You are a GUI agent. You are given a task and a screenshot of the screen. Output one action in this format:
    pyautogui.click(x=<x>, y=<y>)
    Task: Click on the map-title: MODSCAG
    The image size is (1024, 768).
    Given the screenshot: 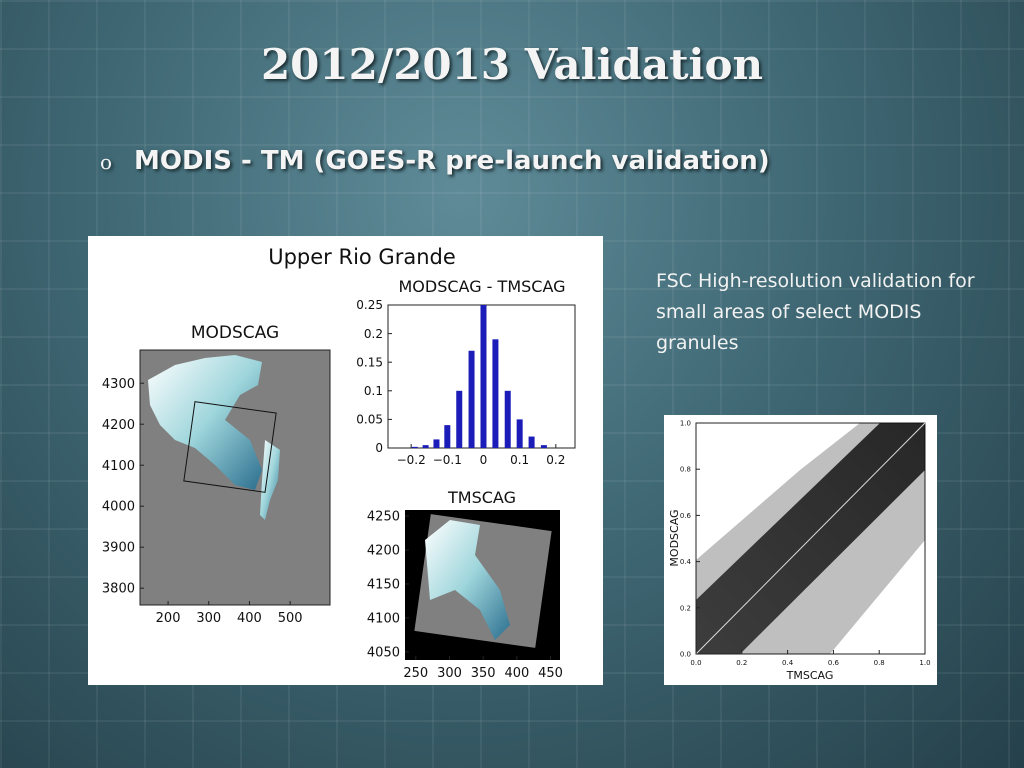 What is the action you would take?
    pyautogui.click(x=235, y=333)
    